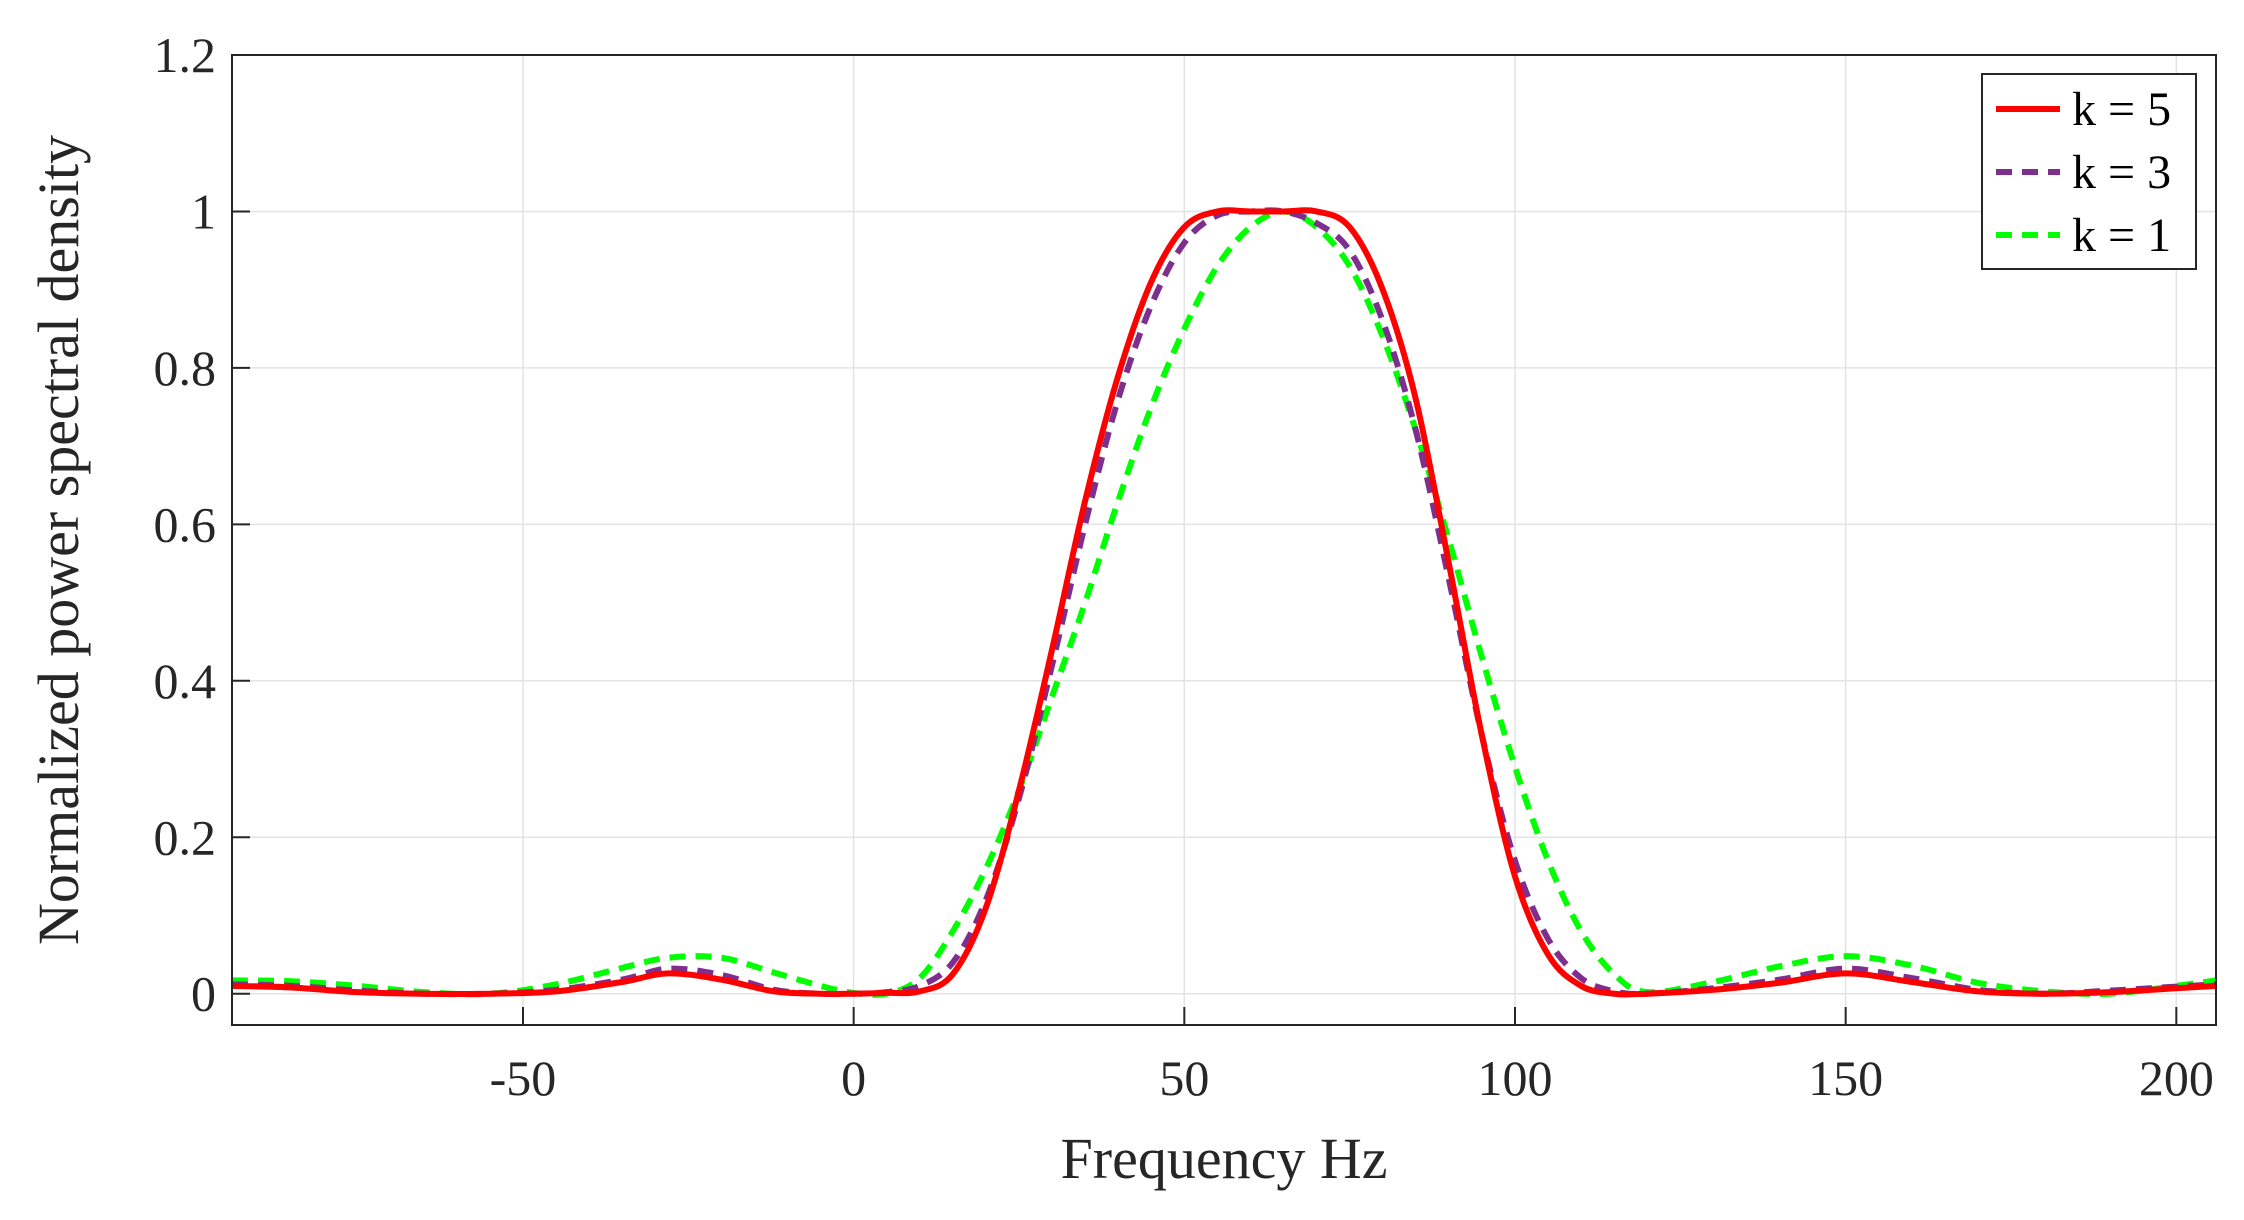  I want to click on y-tick-labels: 0 0.2 0.4 0.6 0.8 1 1.2, so click(185, 524).